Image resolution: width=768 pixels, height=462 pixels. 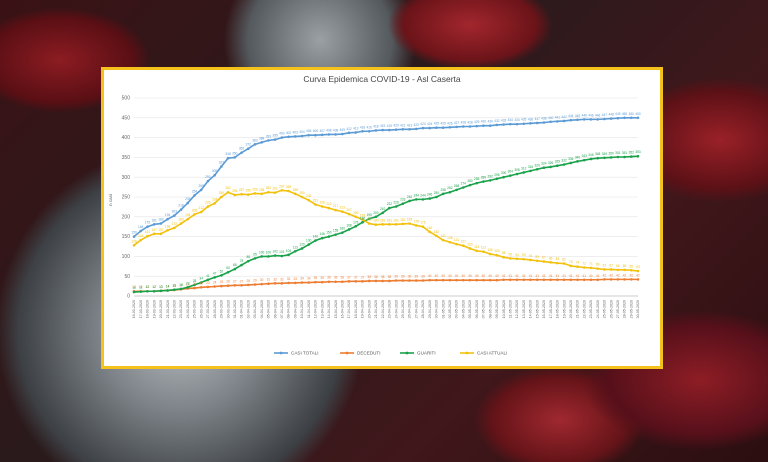 I want to click on data-label: 424, so click(x=430, y=124).